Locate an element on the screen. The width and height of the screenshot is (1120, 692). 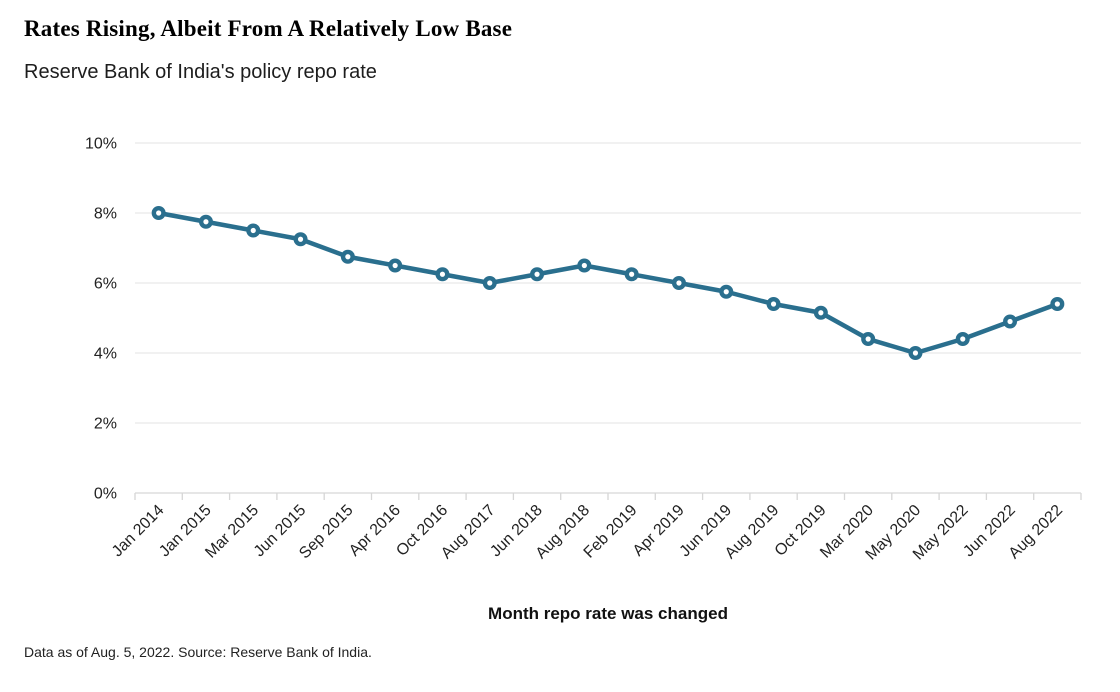
y-tick-label: 8% is located at coordinates (105, 214).